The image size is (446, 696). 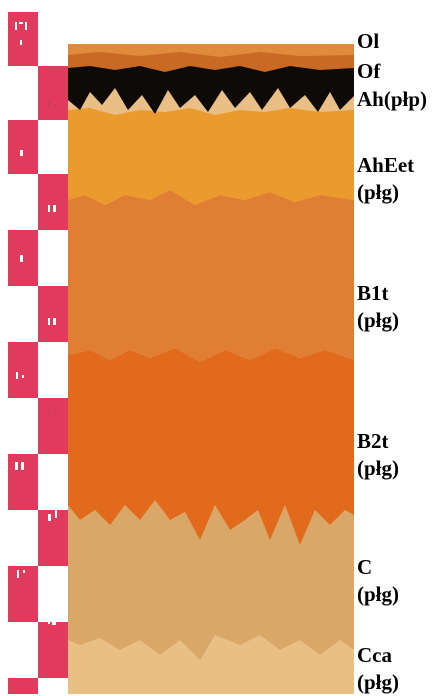 What do you see at coordinates (211, 87) in the screenshot?
I see `layer-ah` at bounding box center [211, 87].